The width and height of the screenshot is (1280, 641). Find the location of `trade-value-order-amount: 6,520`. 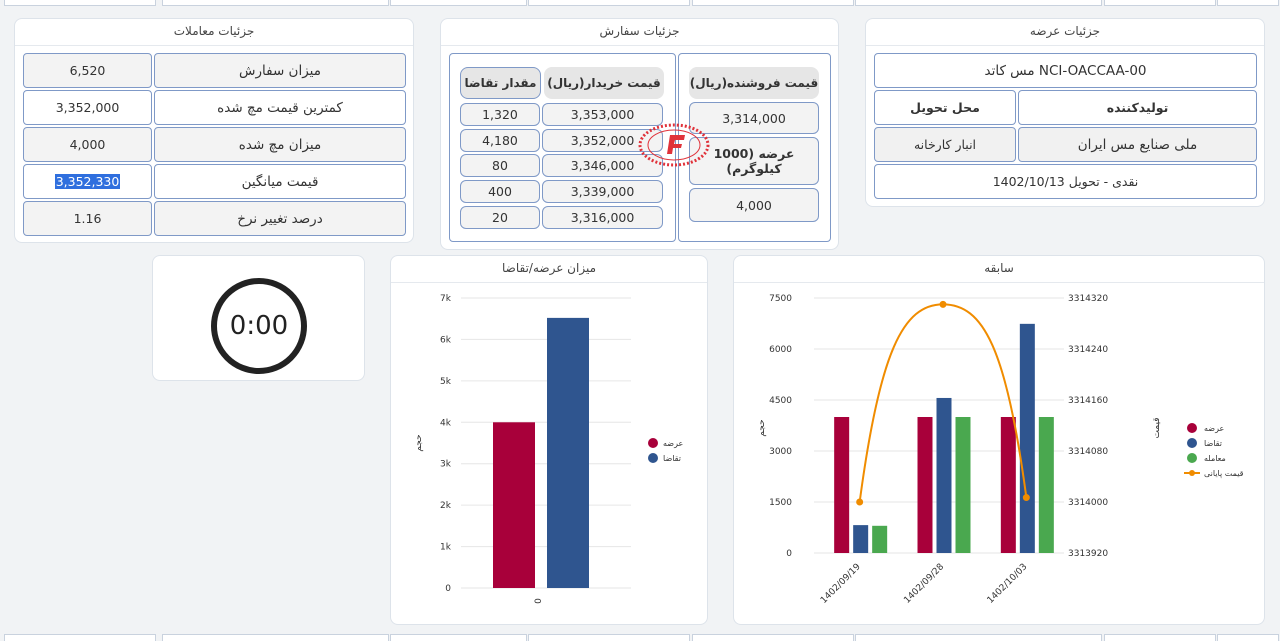

trade-value-order-amount: 6,520 is located at coordinates (87, 70).